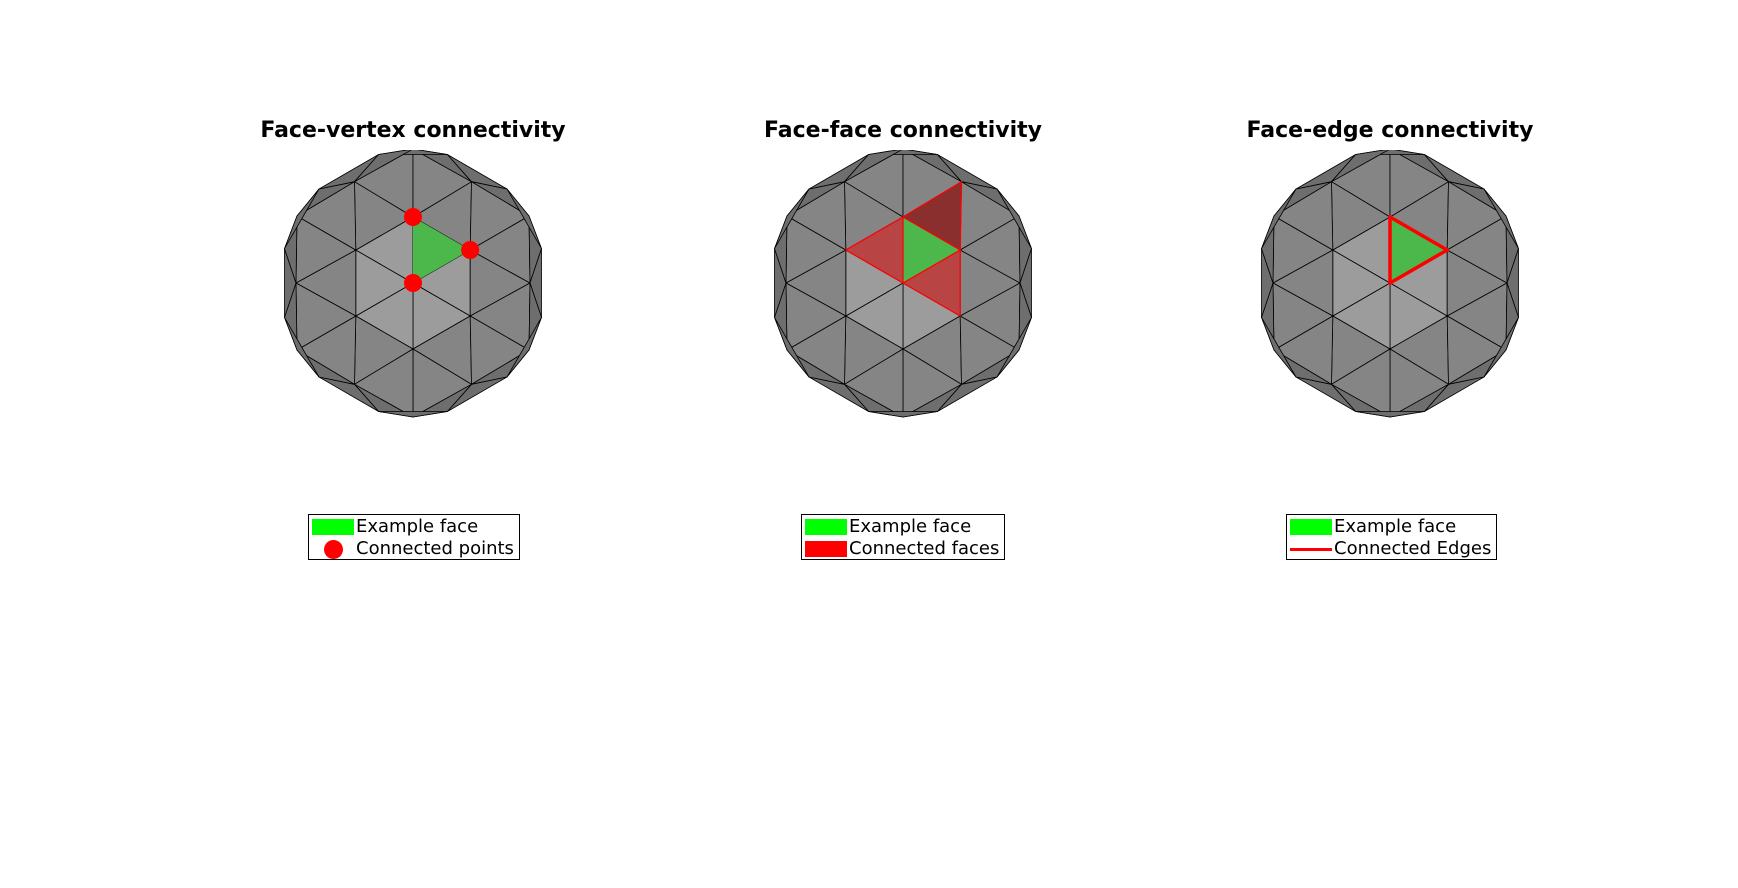 Image resolution: width=1738 pixels, height=888 pixels. What do you see at coordinates (924, 548) in the screenshot?
I see `legend-label: Connected faces` at bounding box center [924, 548].